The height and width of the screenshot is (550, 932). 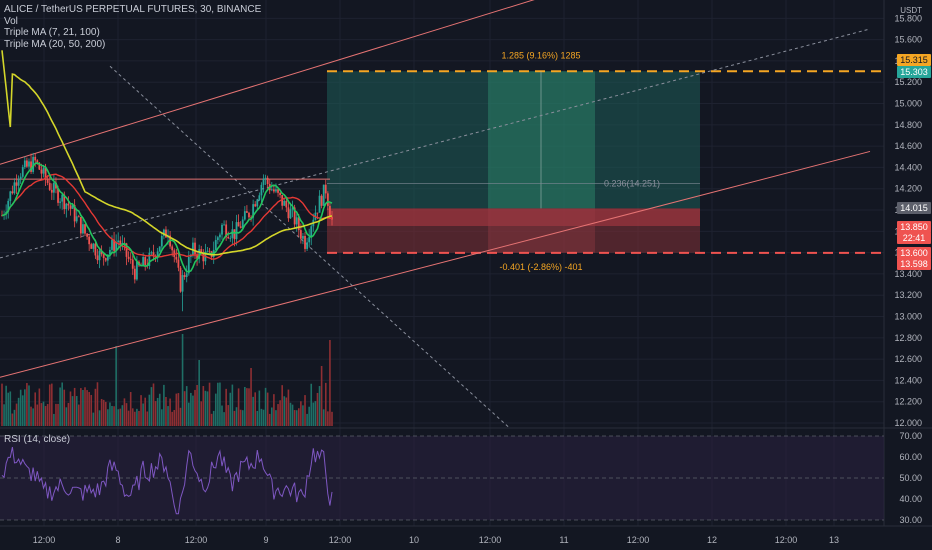 What do you see at coordinates (908, 274) in the screenshot?
I see `price-tick-label: 13.400` at bounding box center [908, 274].